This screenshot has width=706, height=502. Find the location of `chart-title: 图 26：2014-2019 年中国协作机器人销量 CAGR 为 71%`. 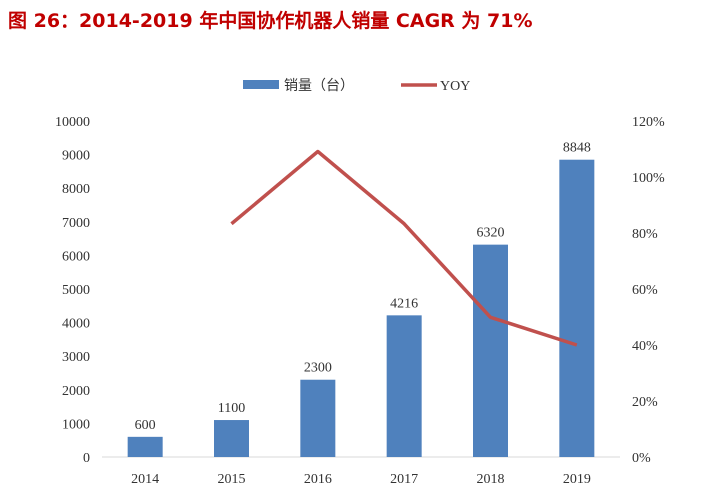

chart-title: 图 26：2014-2019 年中国协作机器人销量 CAGR 为 71% is located at coordinates (270, 21).